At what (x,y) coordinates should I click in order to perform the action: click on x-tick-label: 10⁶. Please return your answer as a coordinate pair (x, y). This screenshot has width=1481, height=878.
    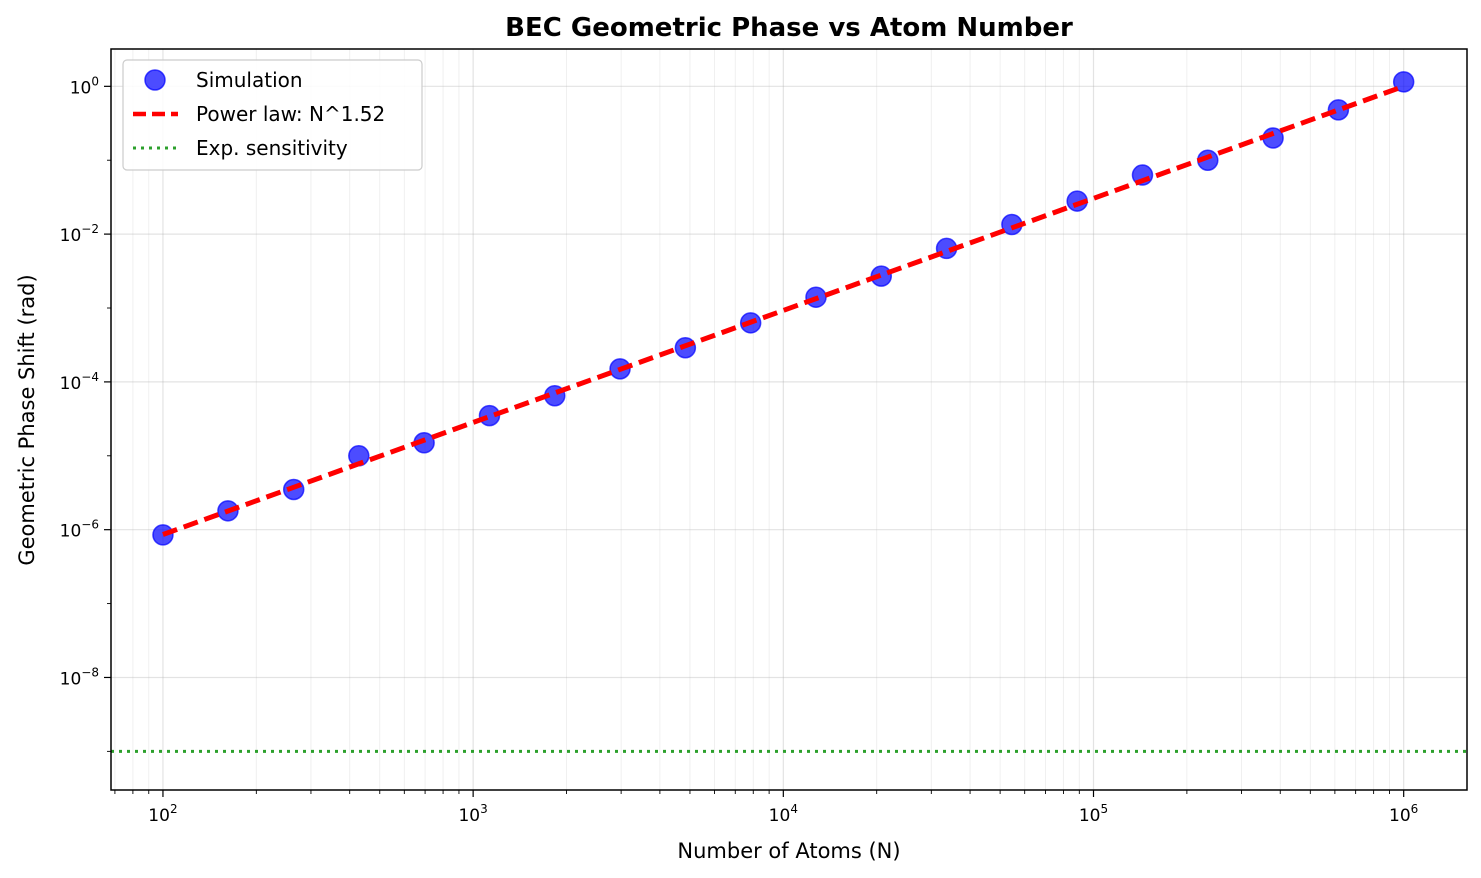
    Looking at the image, I should click on (1403, 814).